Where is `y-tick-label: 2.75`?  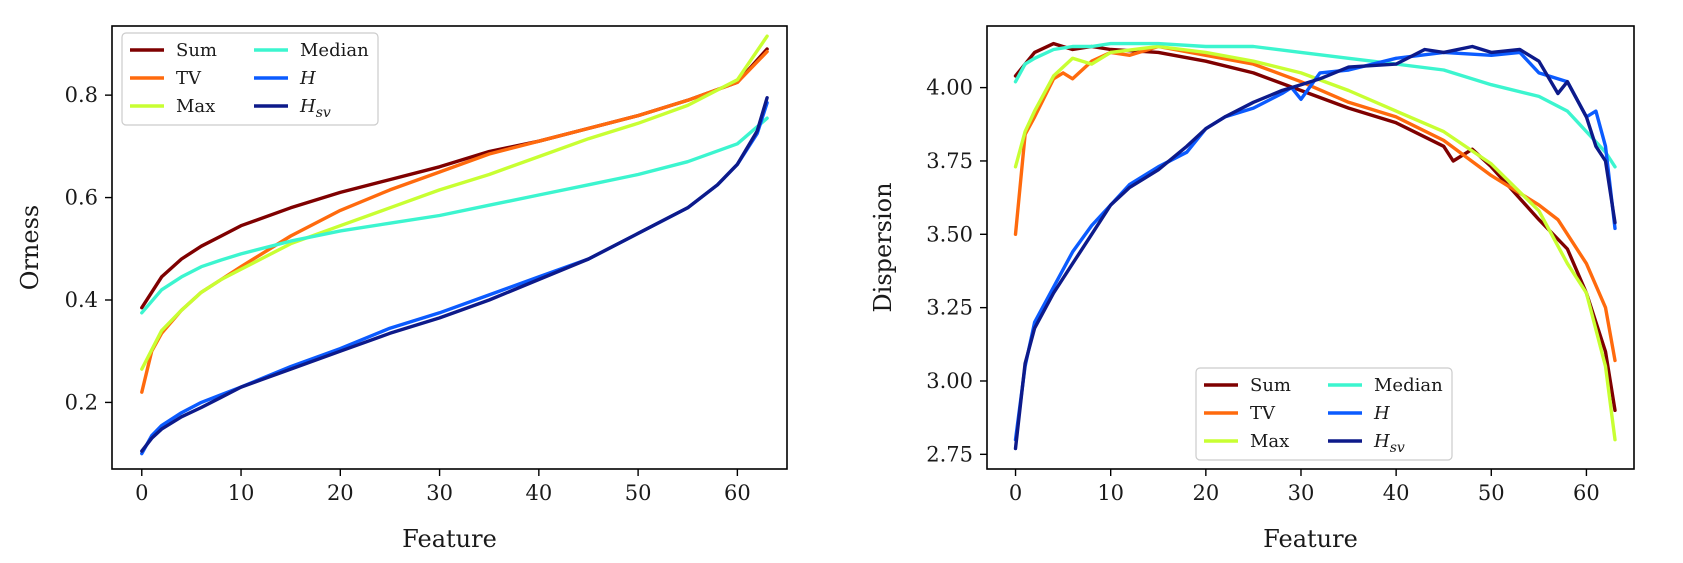
y-tick-label: 2.75 is located at coordinates (949, 454).